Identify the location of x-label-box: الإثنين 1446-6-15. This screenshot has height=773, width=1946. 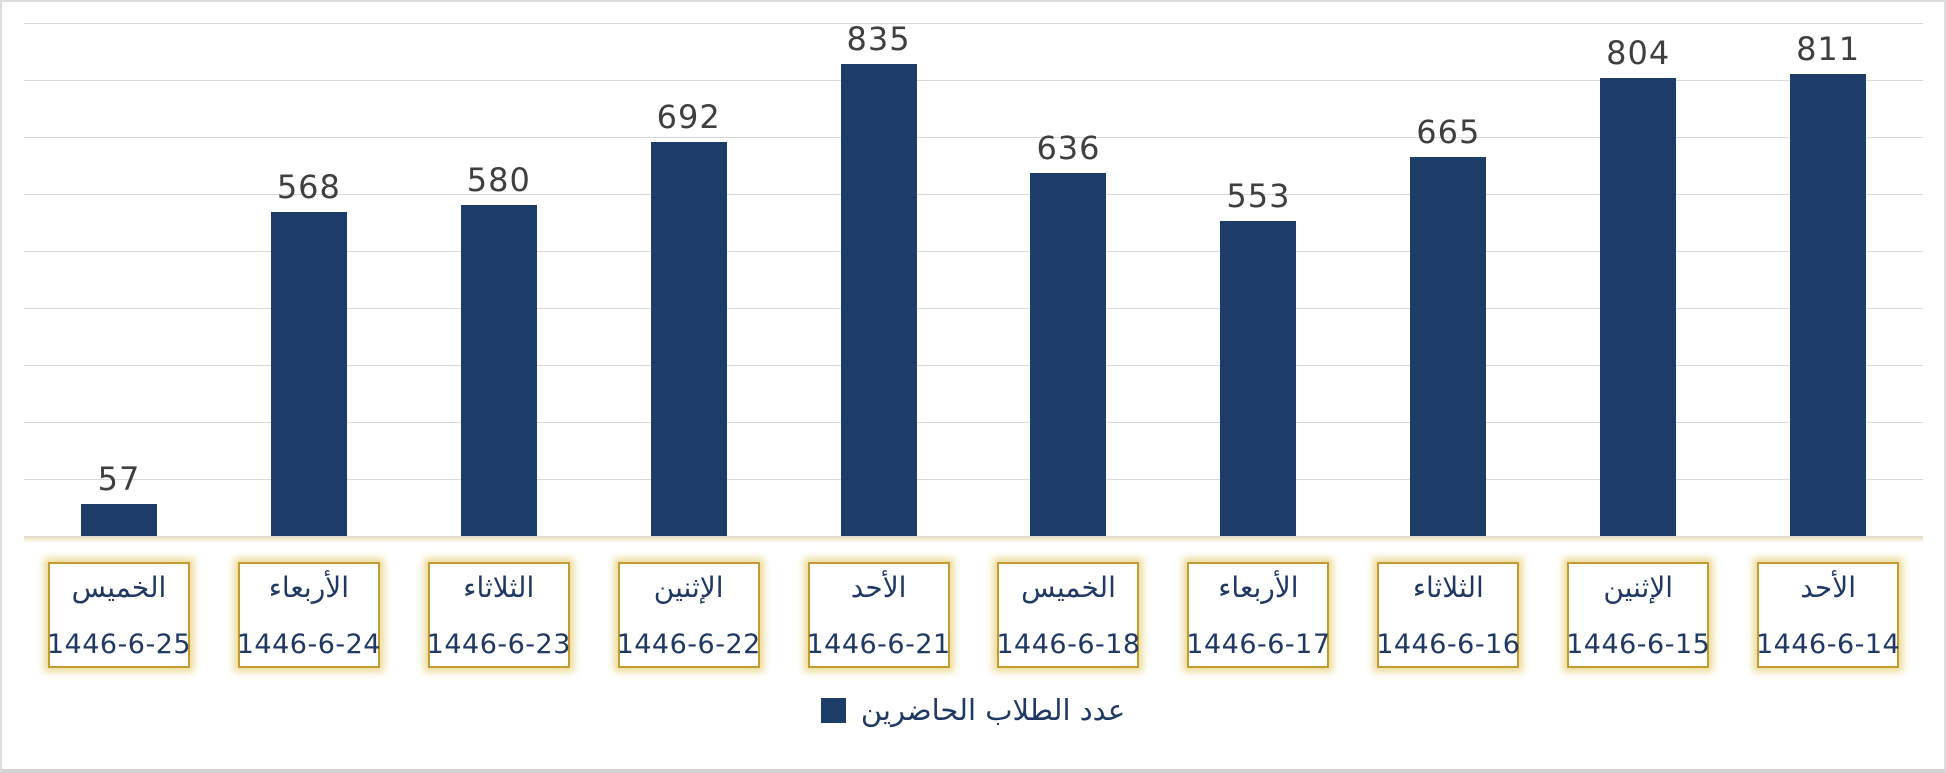
(1638, 615).